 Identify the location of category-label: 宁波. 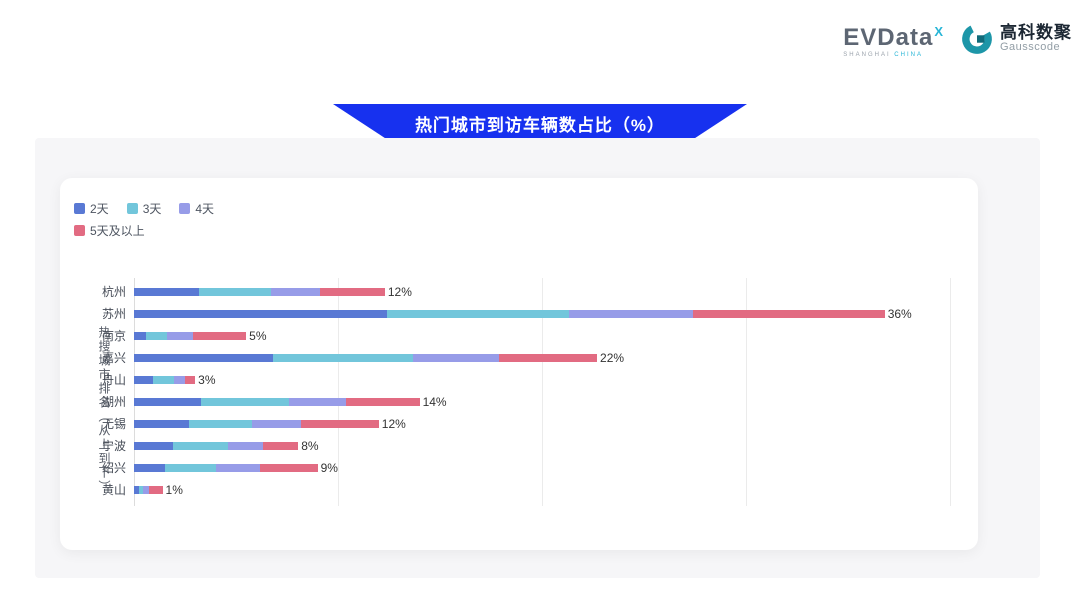
(113, 446).